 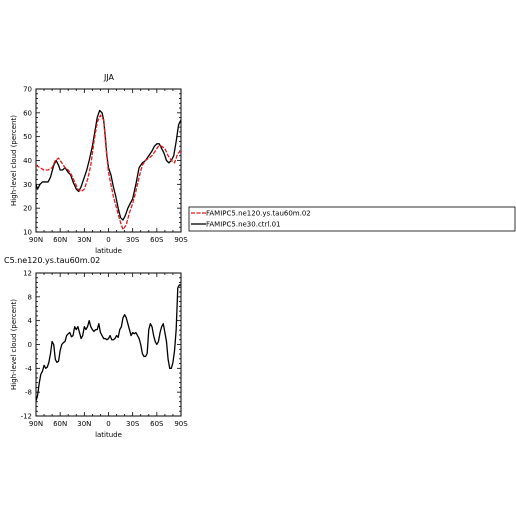 What do you see at coordinates (30, 345) in the screenshot?
I see `y-tick-label: 0` at bounding box center [30, 345].